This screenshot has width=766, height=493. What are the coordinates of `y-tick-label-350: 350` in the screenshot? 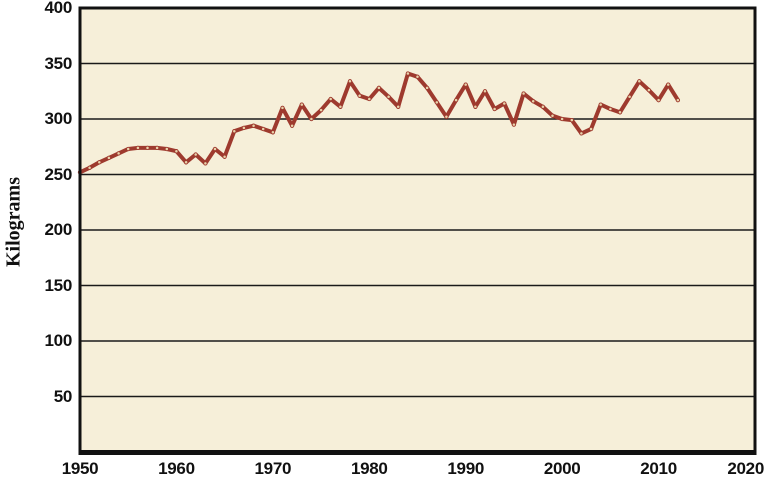 It's located at (58, 63).